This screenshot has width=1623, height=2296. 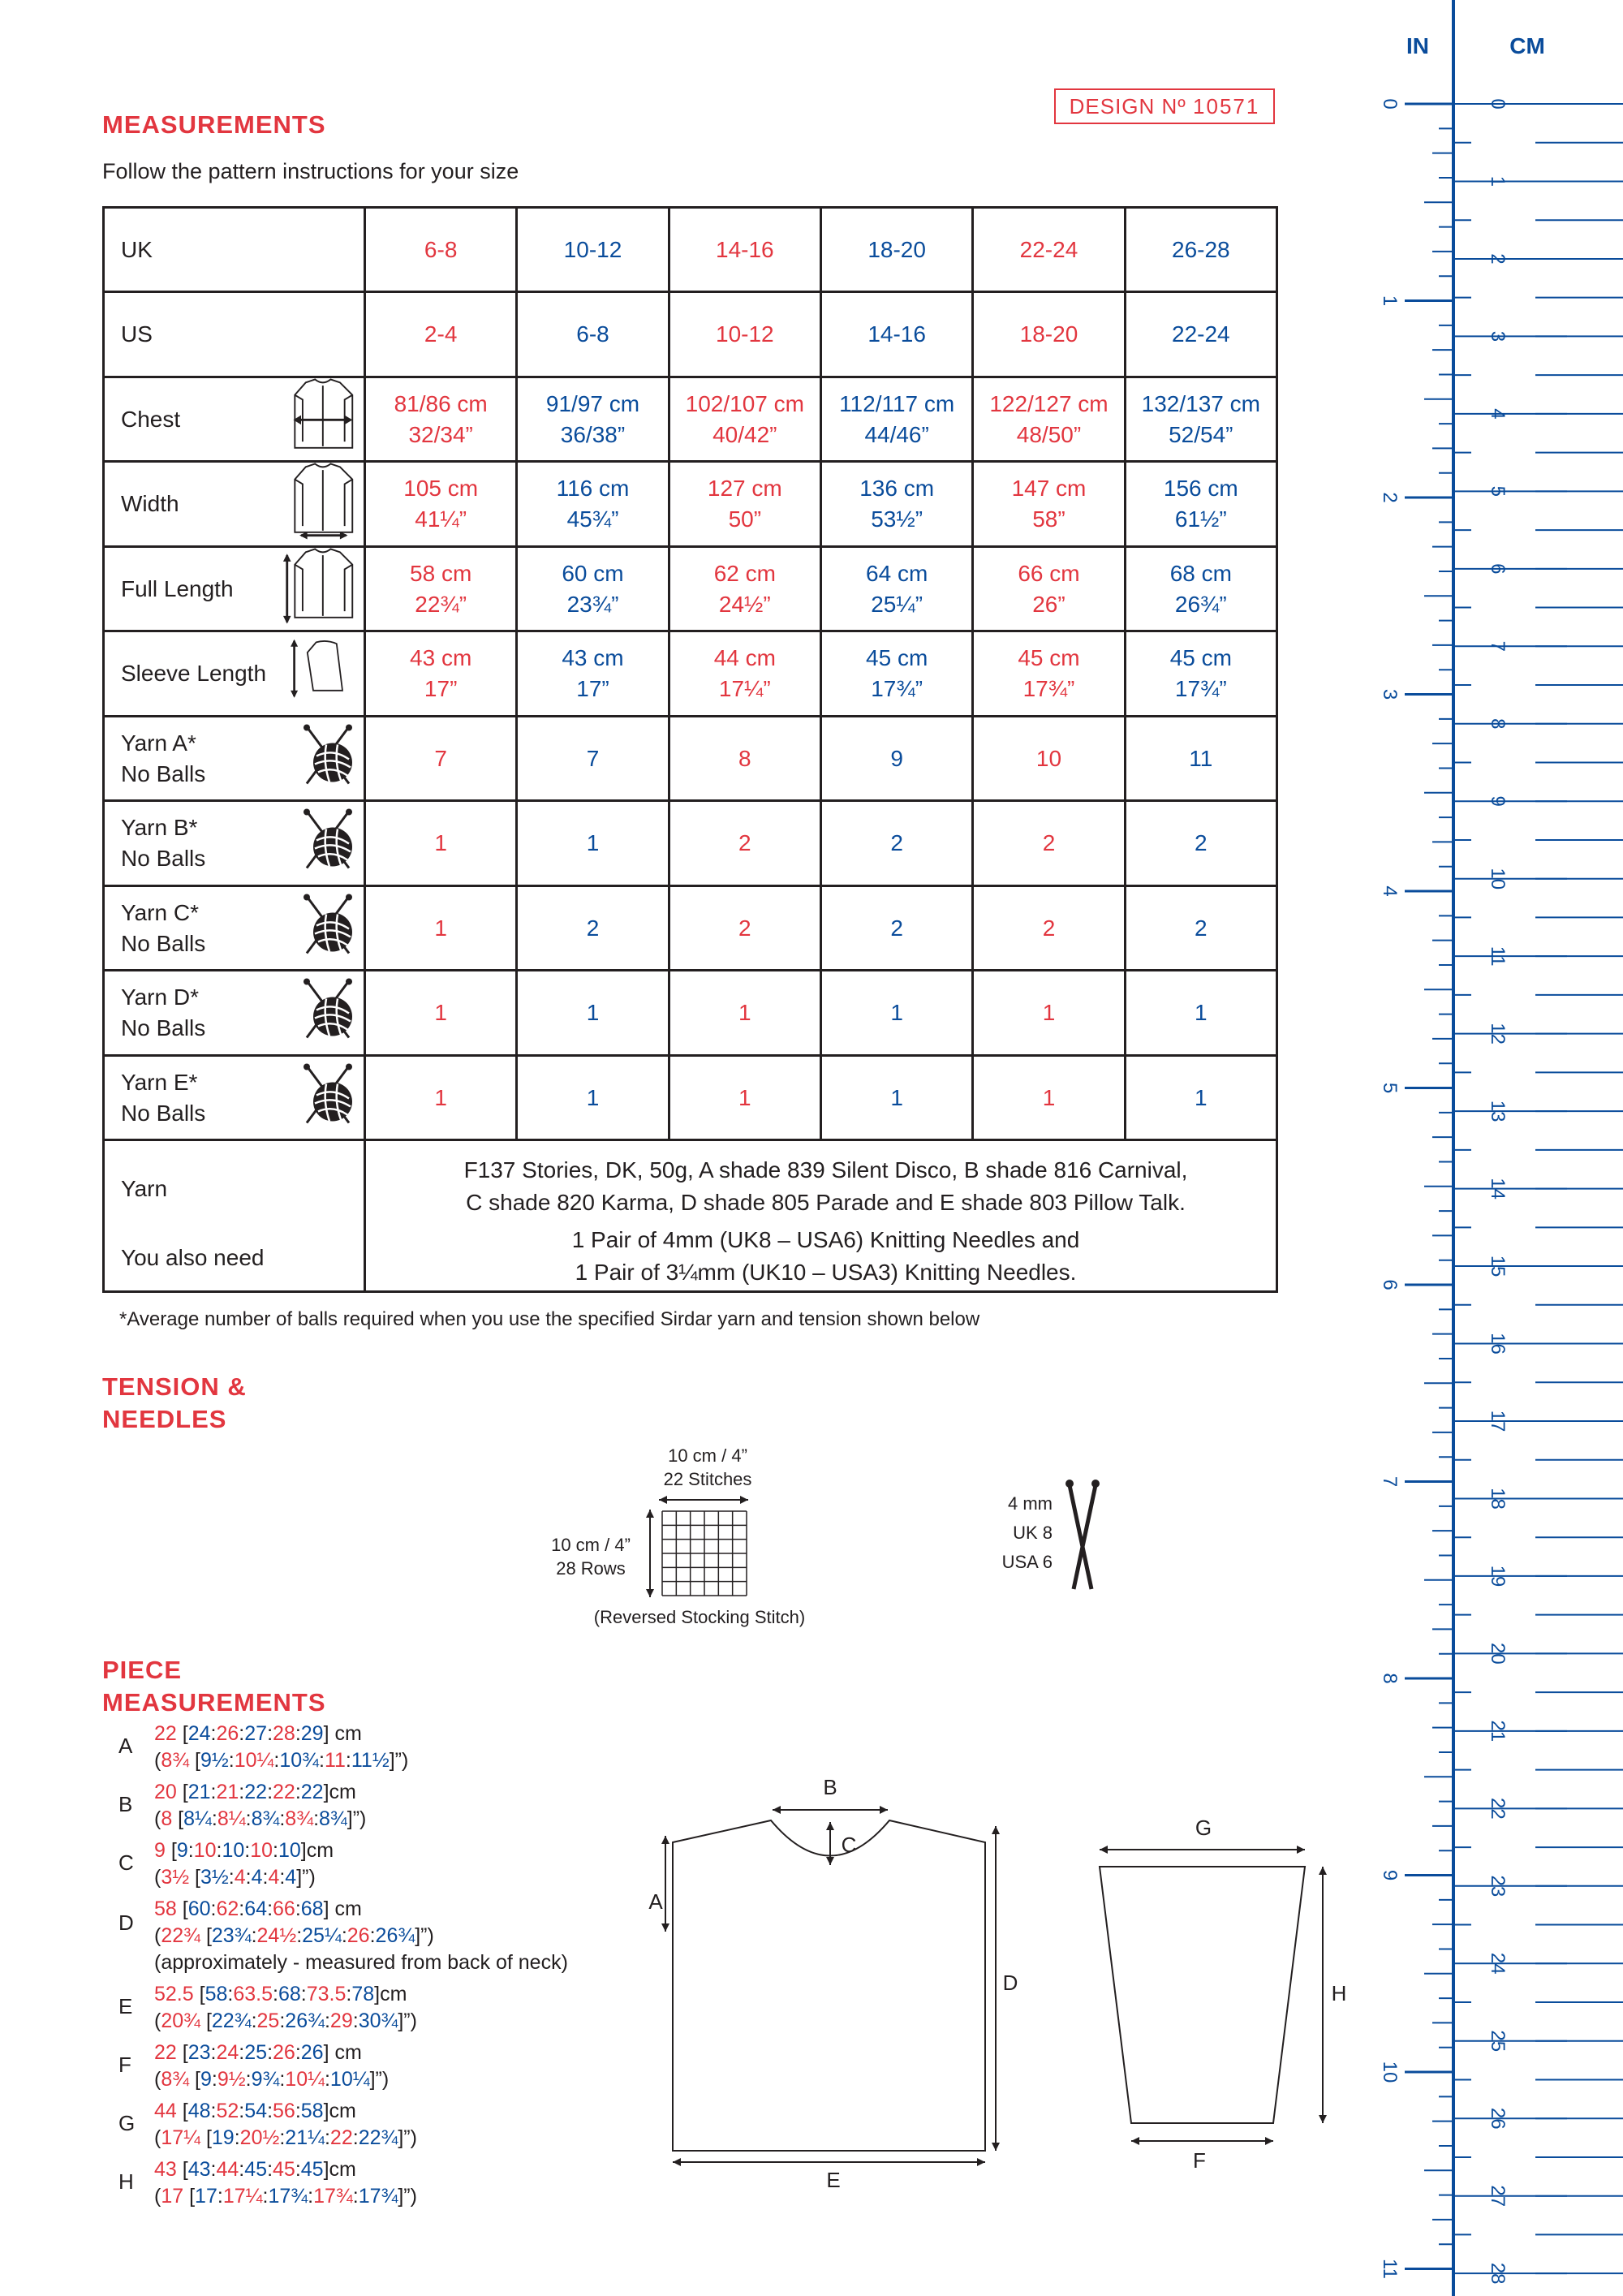 What do you see at coordinates (234, 928) in the screenshot?
I see `row-label-cell: Yarn C* No Balls` at bounding box center [234, 928].